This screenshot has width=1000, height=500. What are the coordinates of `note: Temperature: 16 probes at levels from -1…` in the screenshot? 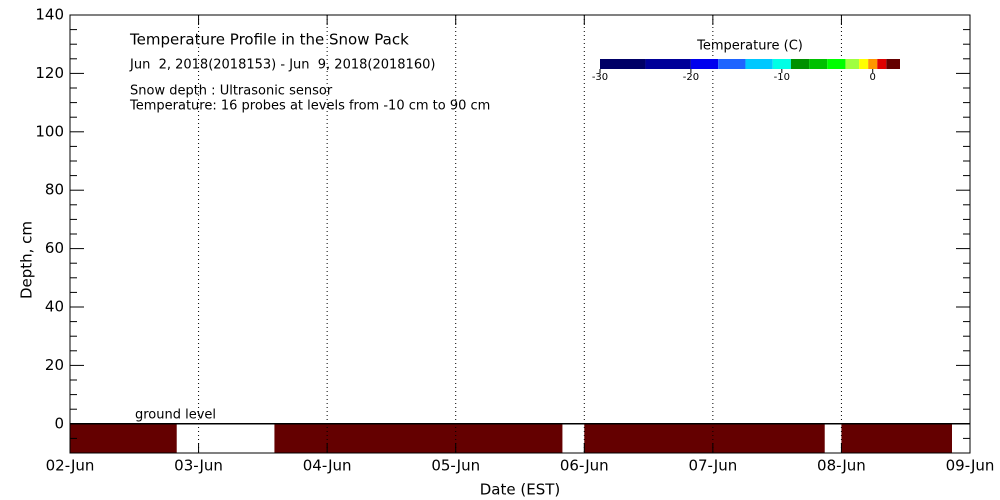 It's located at (309, 106).